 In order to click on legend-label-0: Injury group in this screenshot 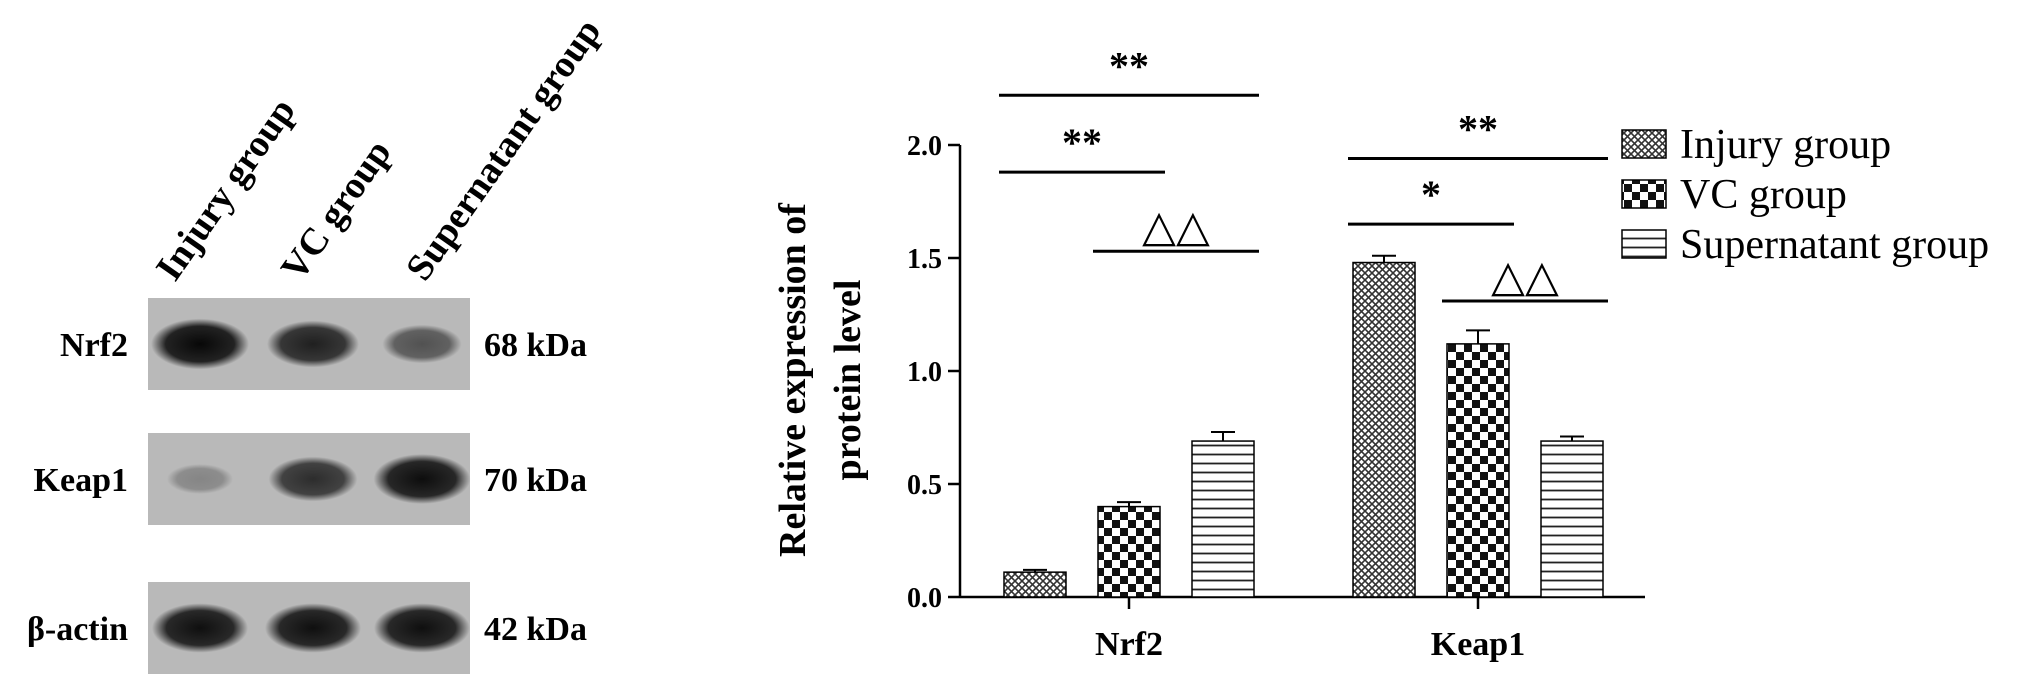, I will do `click(1785, 145)`.